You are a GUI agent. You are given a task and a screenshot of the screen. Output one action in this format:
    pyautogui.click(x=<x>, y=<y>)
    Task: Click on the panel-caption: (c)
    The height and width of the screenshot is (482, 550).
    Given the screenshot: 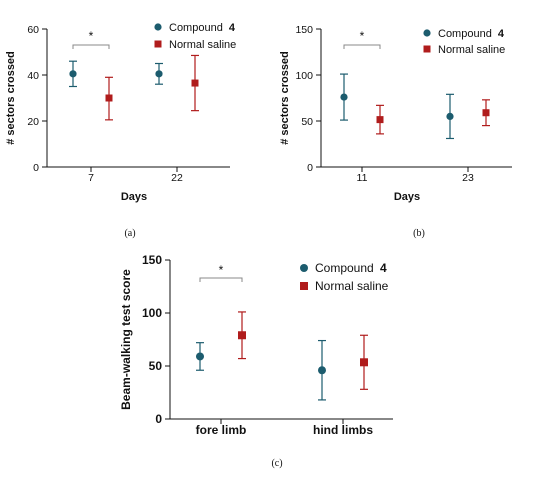 What is the action you would take?
    pyautogui.click(x=276, y=463)
    